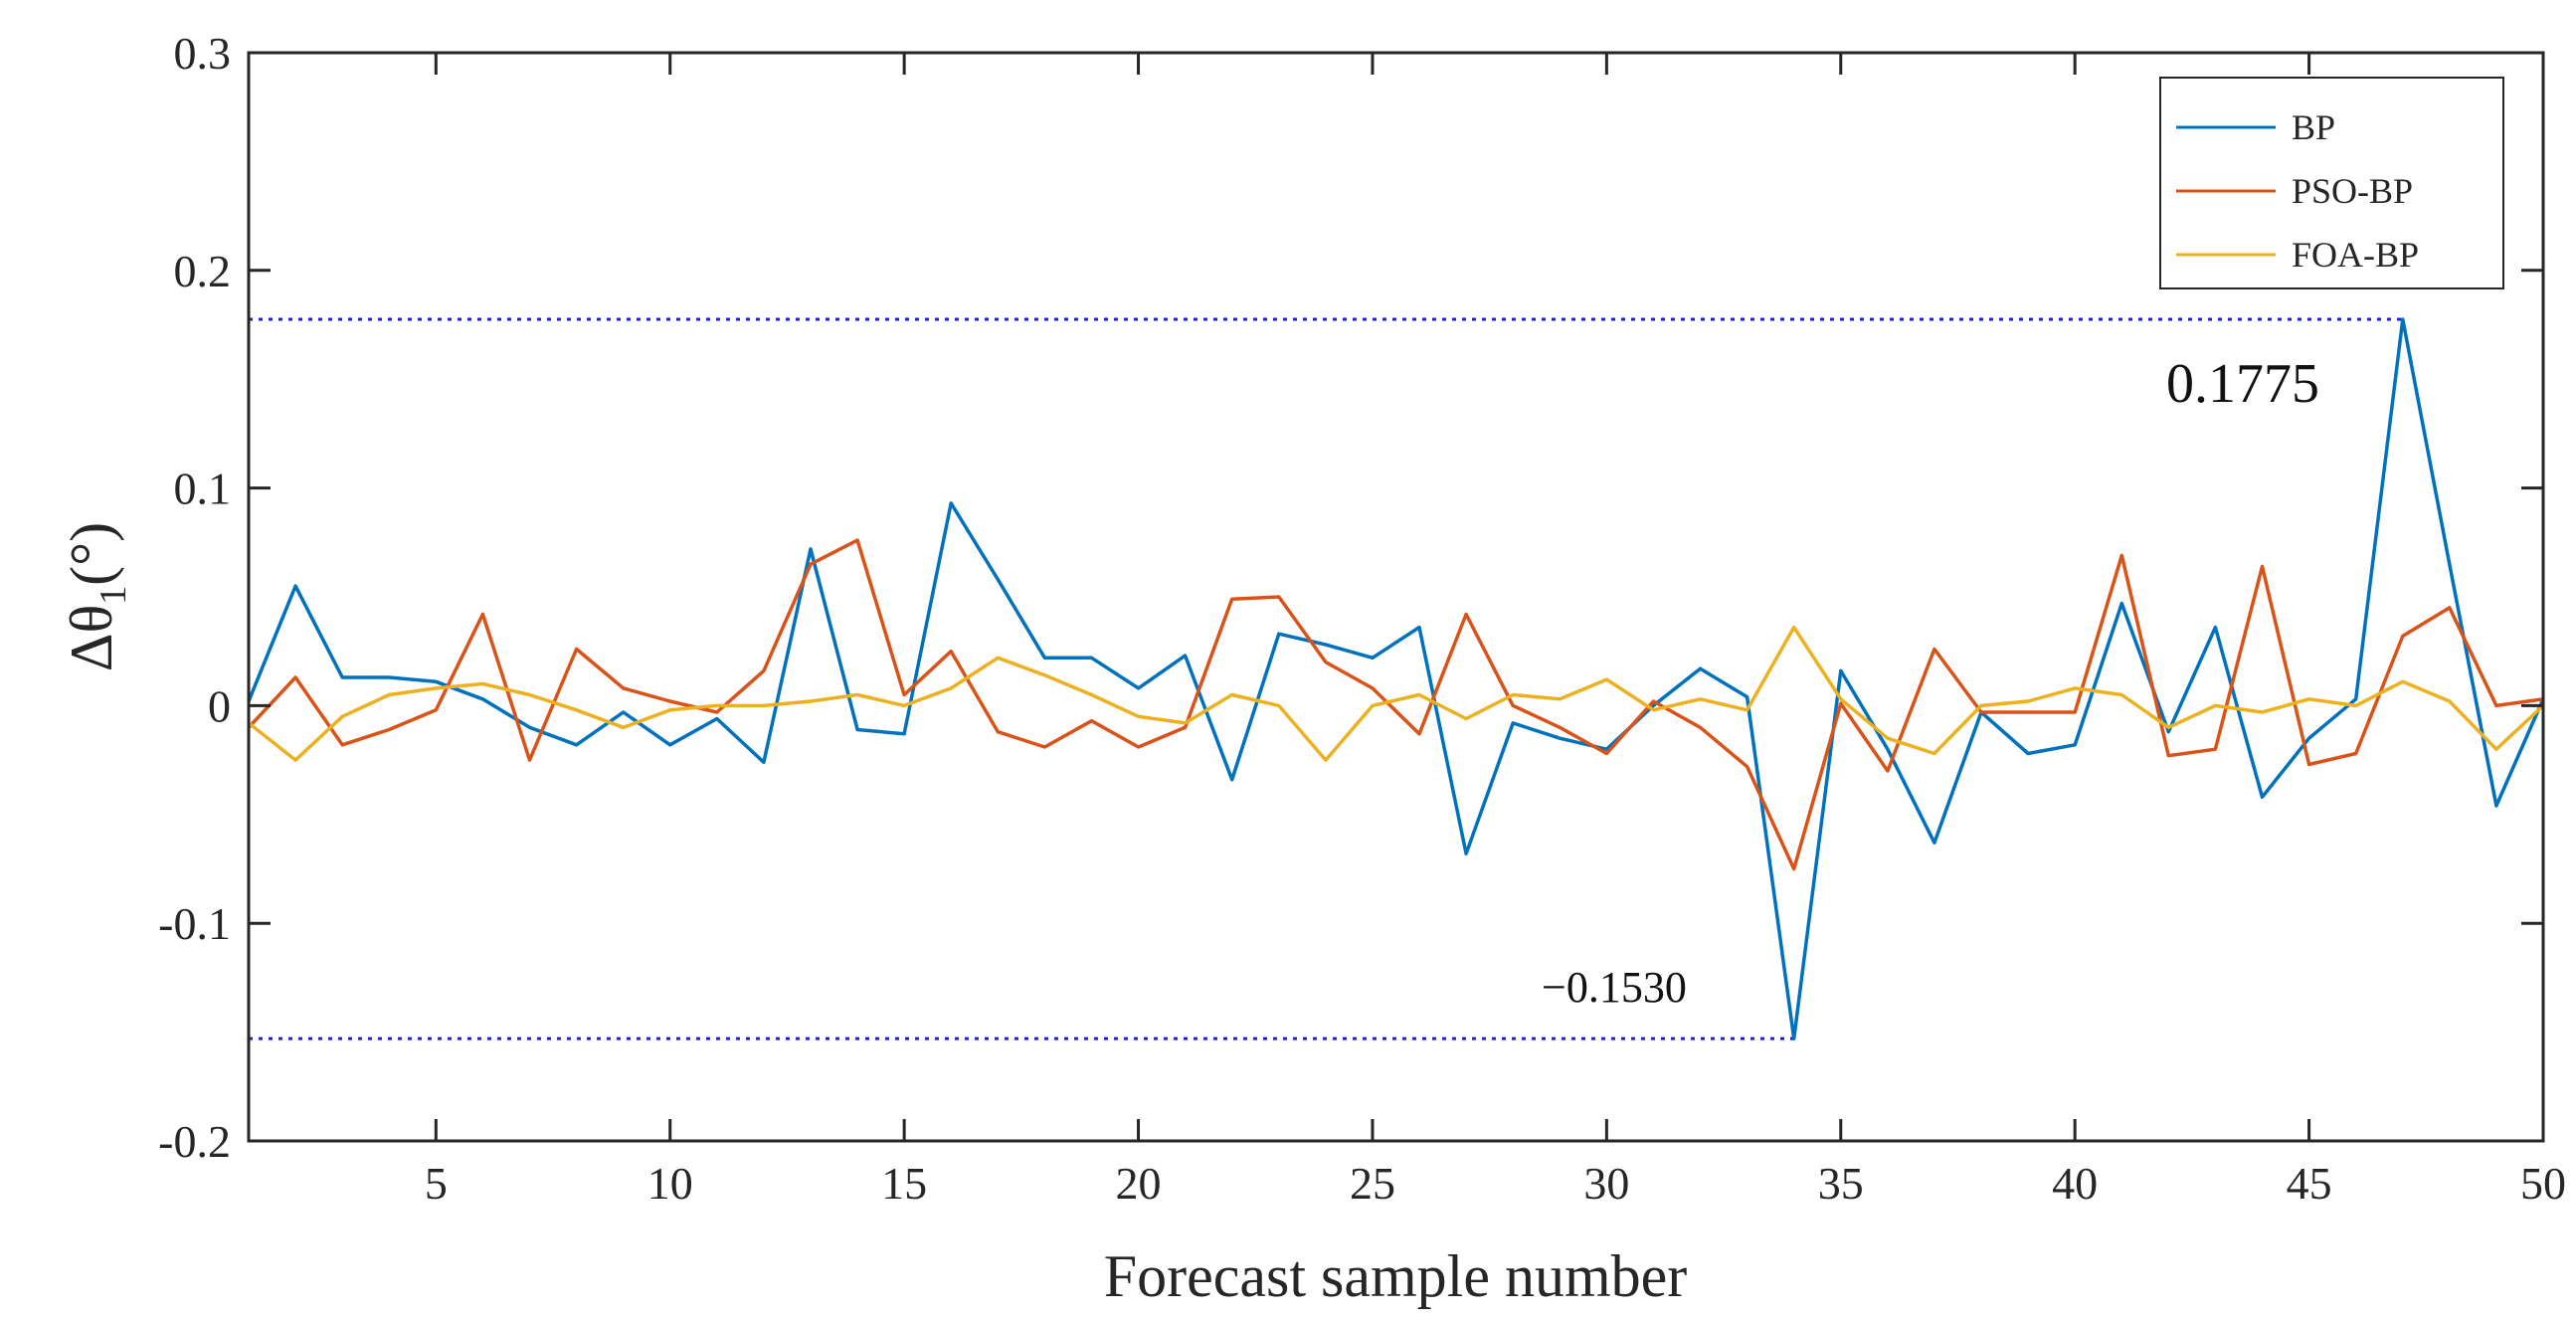 This screenshot has height=1321, width=2576. I want to click on y-tick-label: 0.3, so click(203, 53).